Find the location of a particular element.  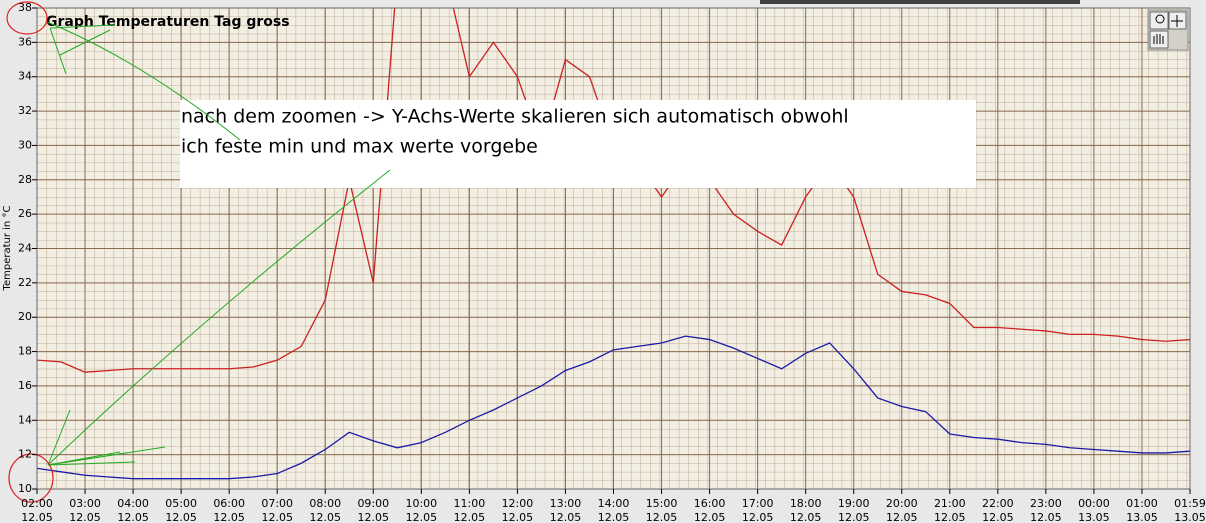

x-tick-time: 09:00 is located at coordinates (373, 503).